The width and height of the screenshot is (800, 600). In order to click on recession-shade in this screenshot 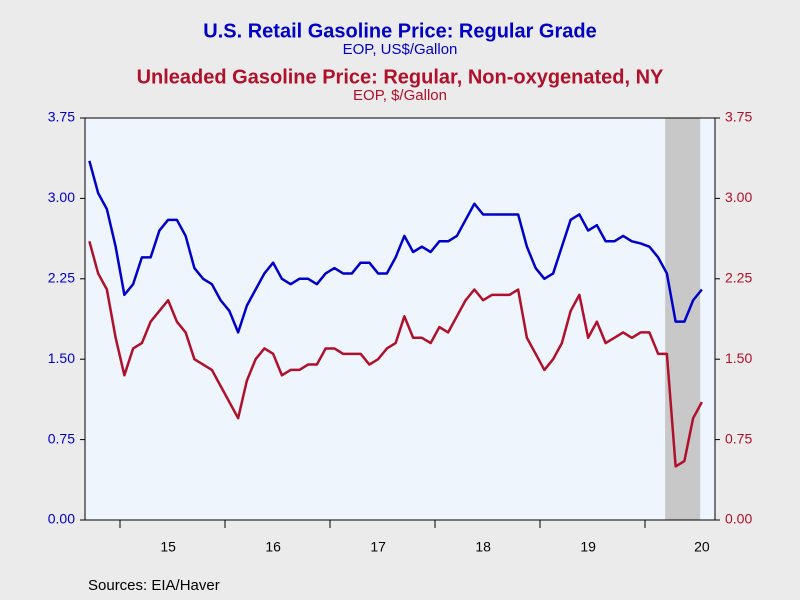, I will do `click(683, 319)`.